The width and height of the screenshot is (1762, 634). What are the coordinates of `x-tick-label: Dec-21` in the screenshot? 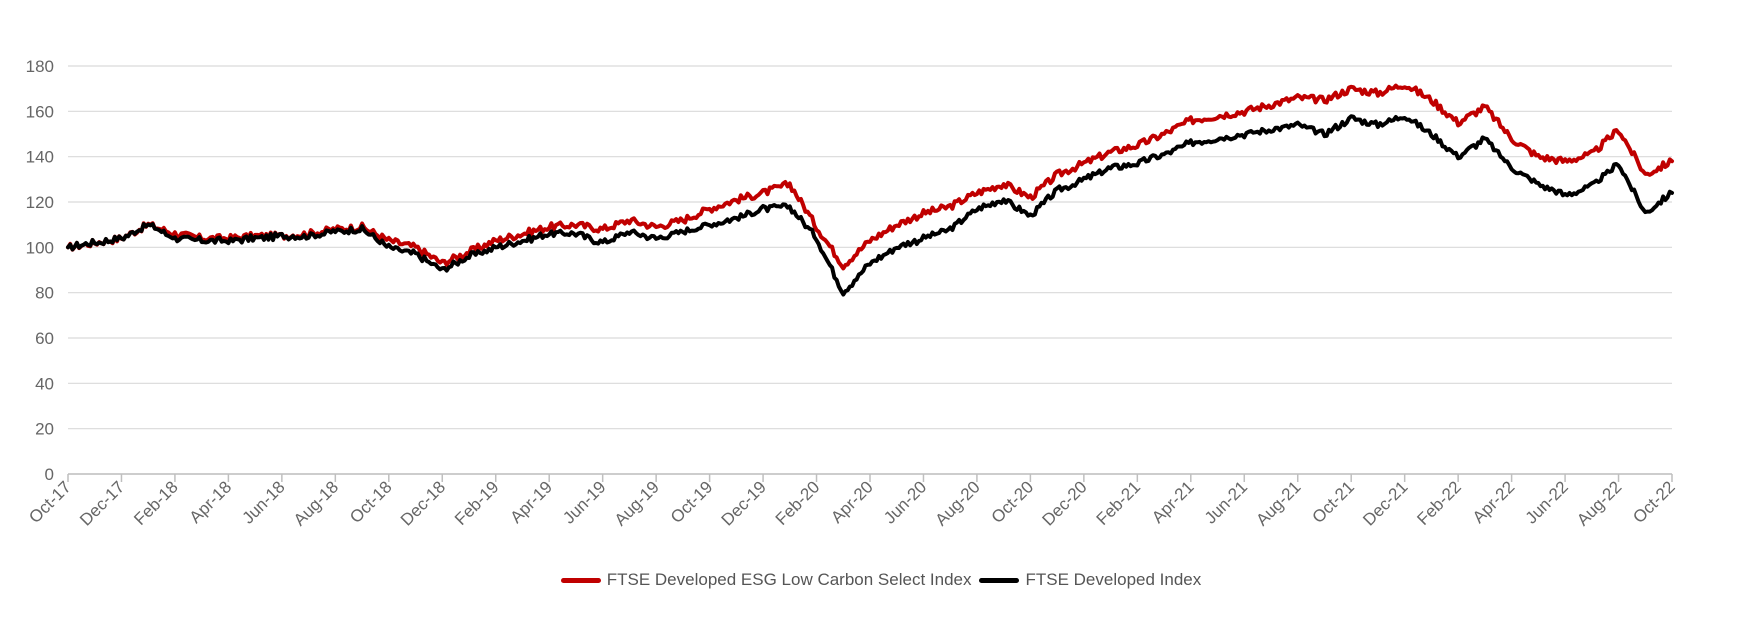 It's located at (1385, 503).